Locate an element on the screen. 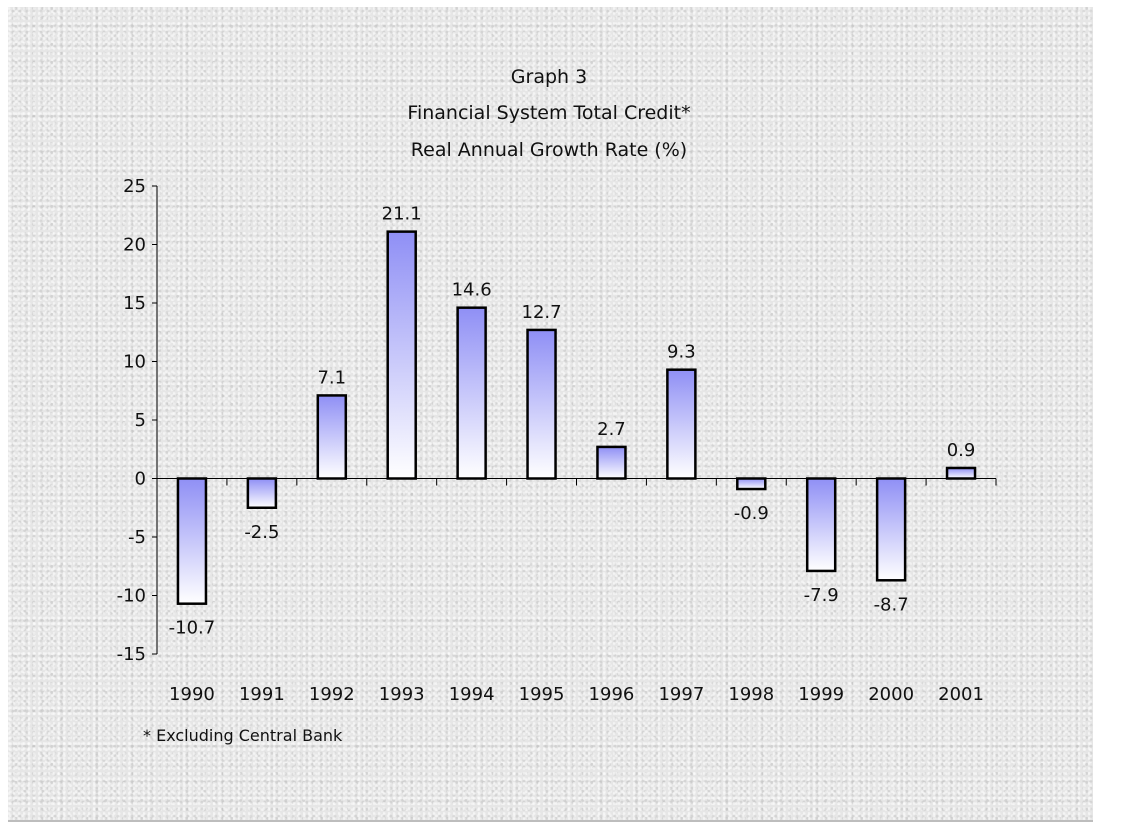 This screenshot has height=838, width=1131. x-tick-label: 2001 is located at coordinates (961, 694).